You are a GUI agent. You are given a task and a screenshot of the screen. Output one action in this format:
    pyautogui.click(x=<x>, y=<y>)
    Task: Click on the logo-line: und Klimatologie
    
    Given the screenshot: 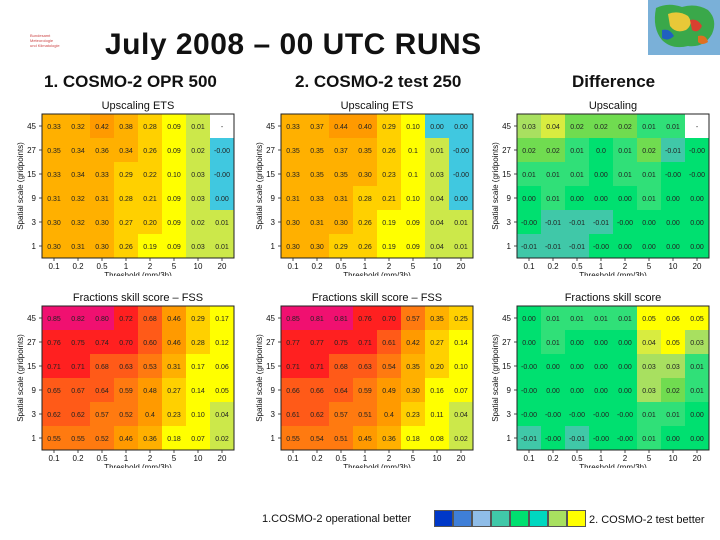 What is the action you would take?
    pyautogui.click(x=45, y=45)
    